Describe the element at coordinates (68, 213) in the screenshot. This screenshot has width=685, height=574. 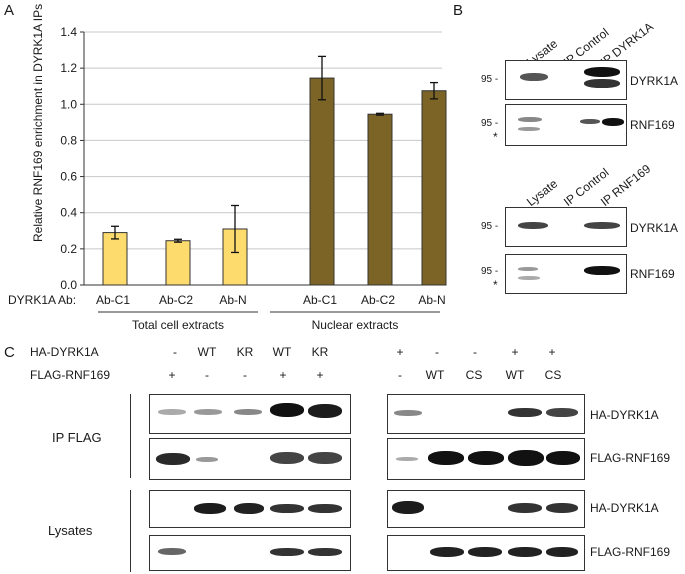
I see `y-tick-label: 0.4` at that location.